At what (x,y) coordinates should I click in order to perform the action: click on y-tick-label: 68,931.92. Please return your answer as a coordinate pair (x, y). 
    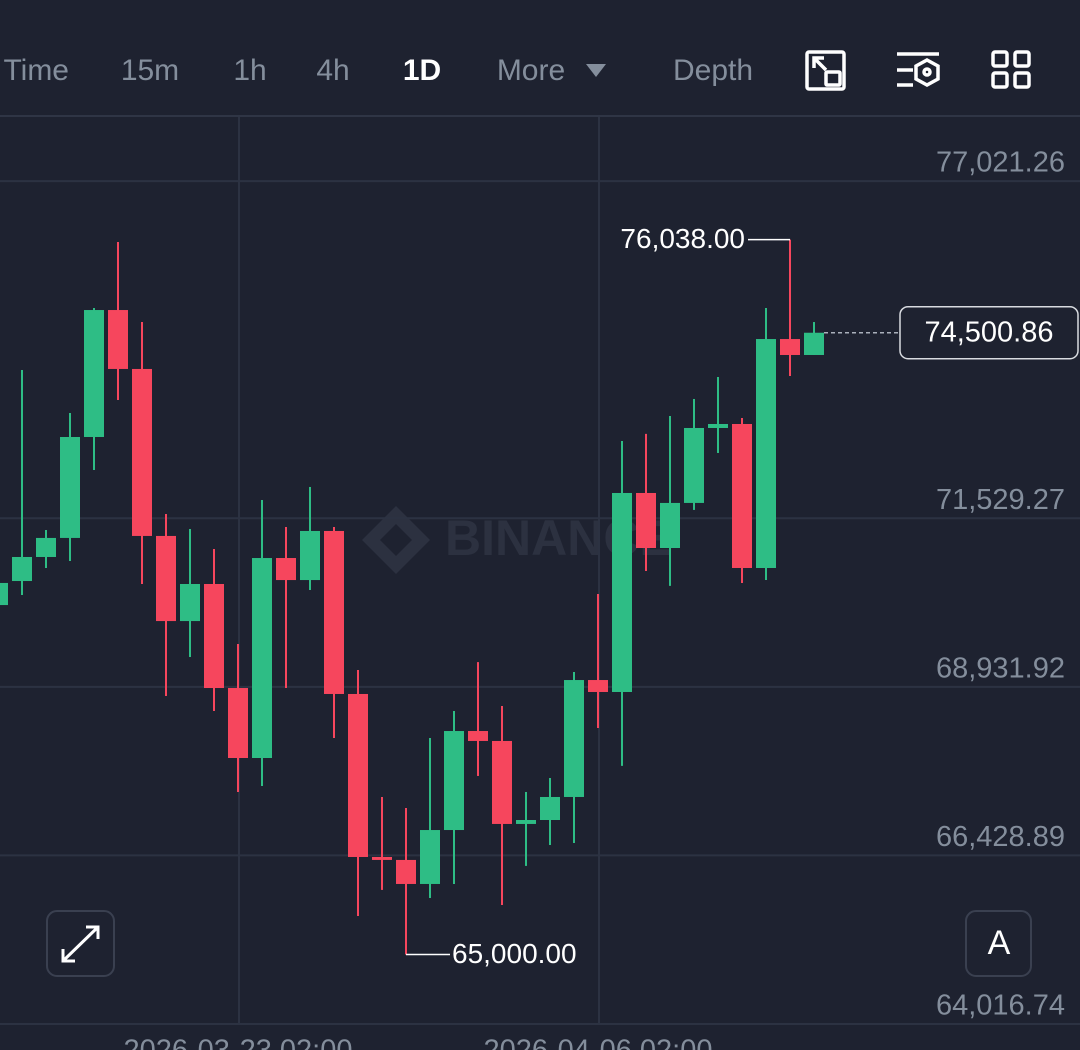
    Looking at the image, I should click on (1000, 668).